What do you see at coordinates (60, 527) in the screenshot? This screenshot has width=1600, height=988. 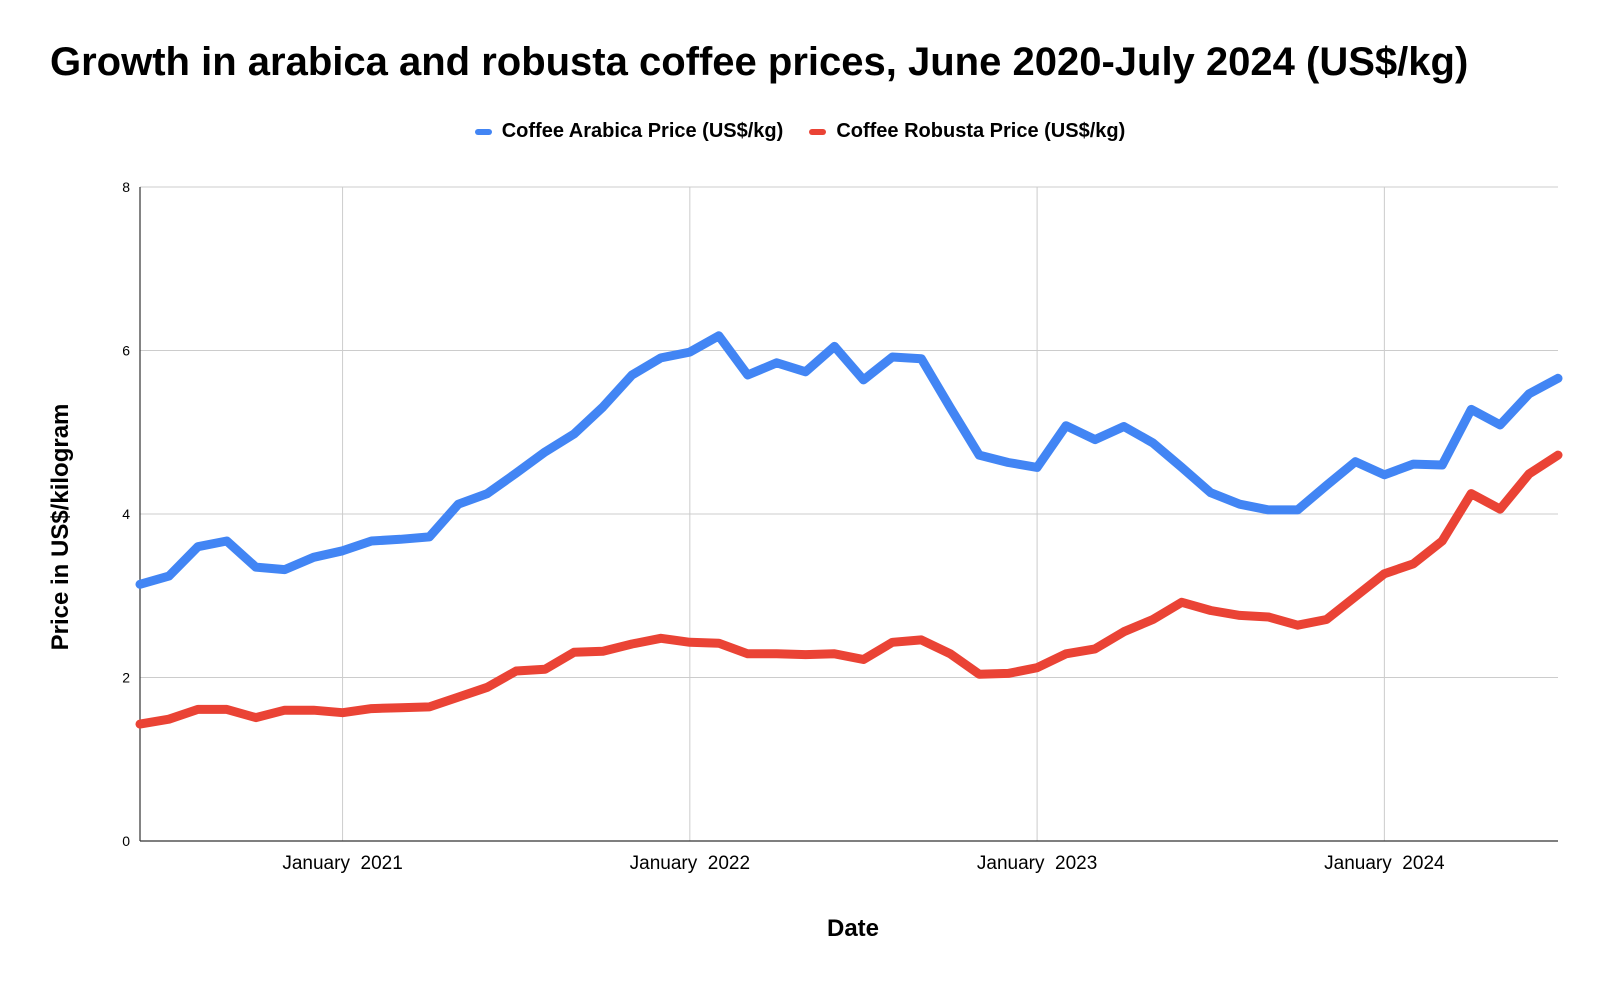 I see `y-axis-title: Price in US$/kilogram` at bounding box center [60, 527].